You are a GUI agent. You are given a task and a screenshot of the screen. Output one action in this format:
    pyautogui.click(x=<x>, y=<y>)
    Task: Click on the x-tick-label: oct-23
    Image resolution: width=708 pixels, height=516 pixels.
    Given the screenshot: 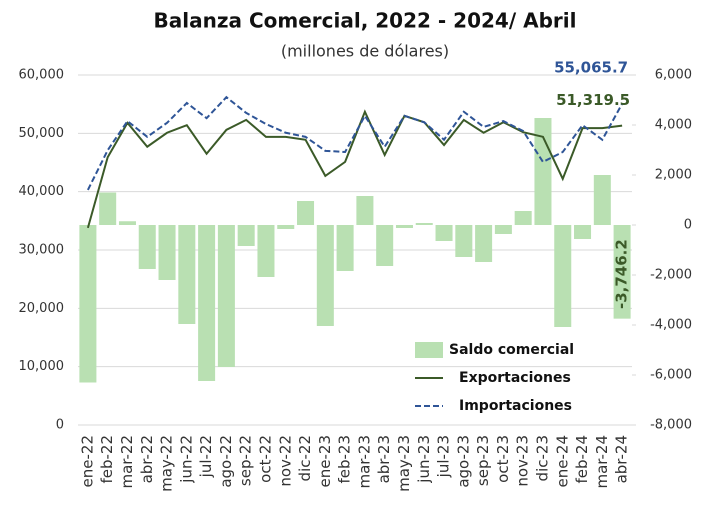 What is the action you would take?
    pyautogui.click(x=503, y=459)
    